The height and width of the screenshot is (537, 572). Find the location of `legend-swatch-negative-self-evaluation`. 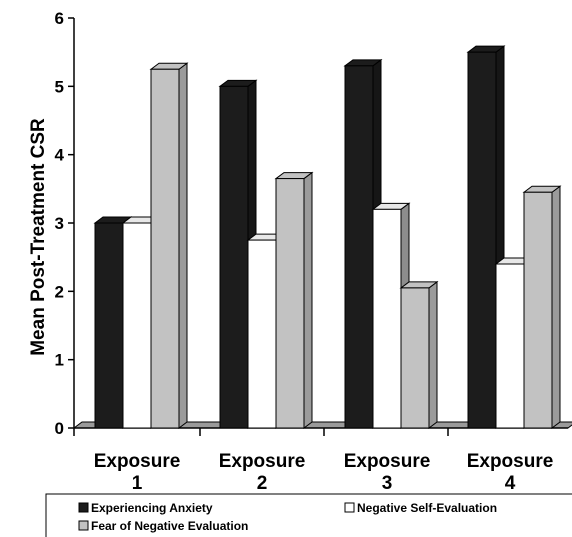

legend-swatch-negative-self-evaluation is located at coordinates (349, 507).